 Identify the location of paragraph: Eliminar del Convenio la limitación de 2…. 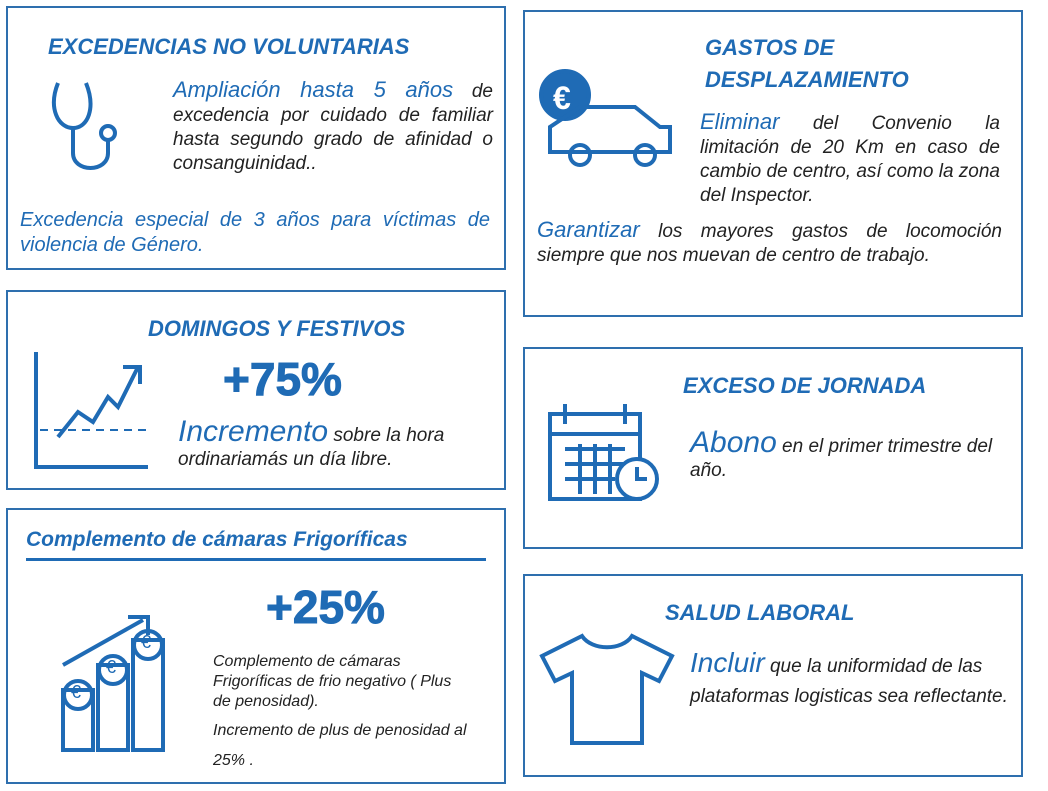
(850, 159).